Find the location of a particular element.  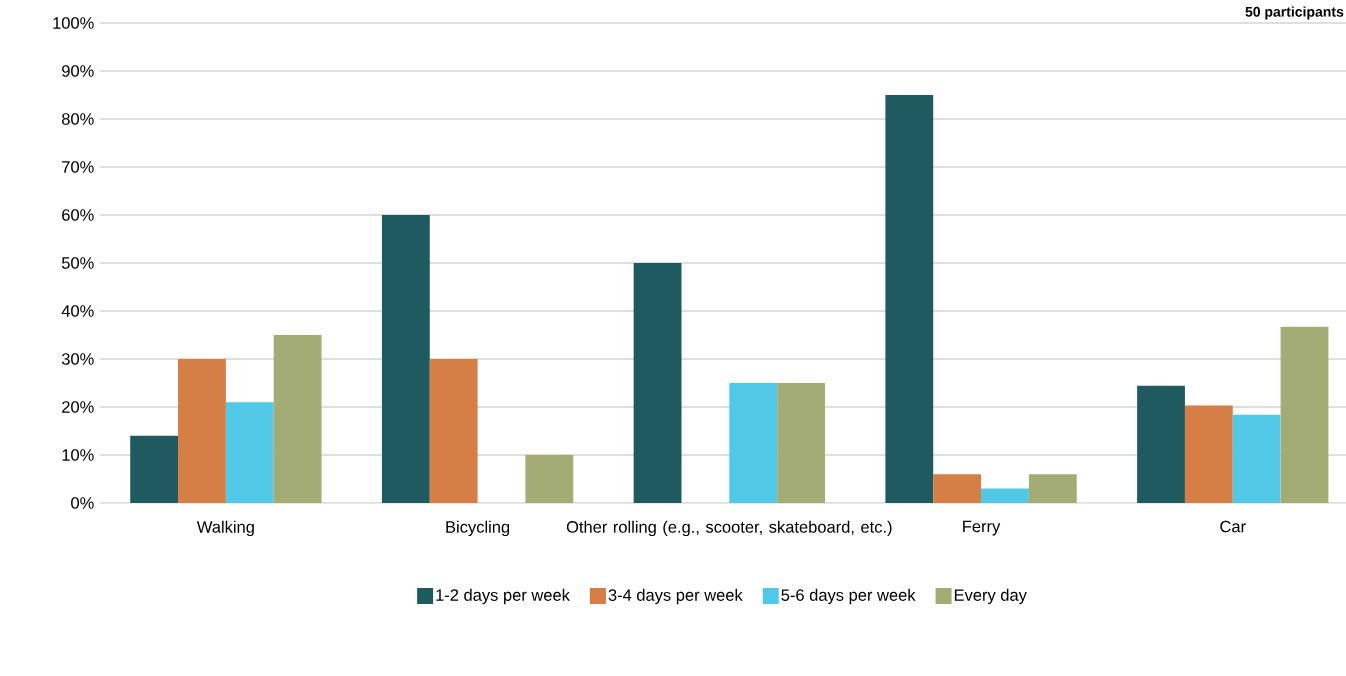

x-tick-label: Bicycling is located at coordinates (478, 528).